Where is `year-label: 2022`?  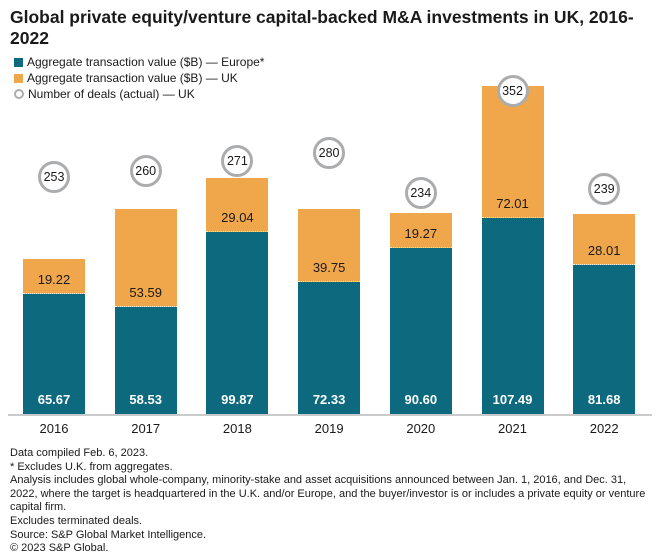
year-label: 2022 is located at coordinates (604, 428).